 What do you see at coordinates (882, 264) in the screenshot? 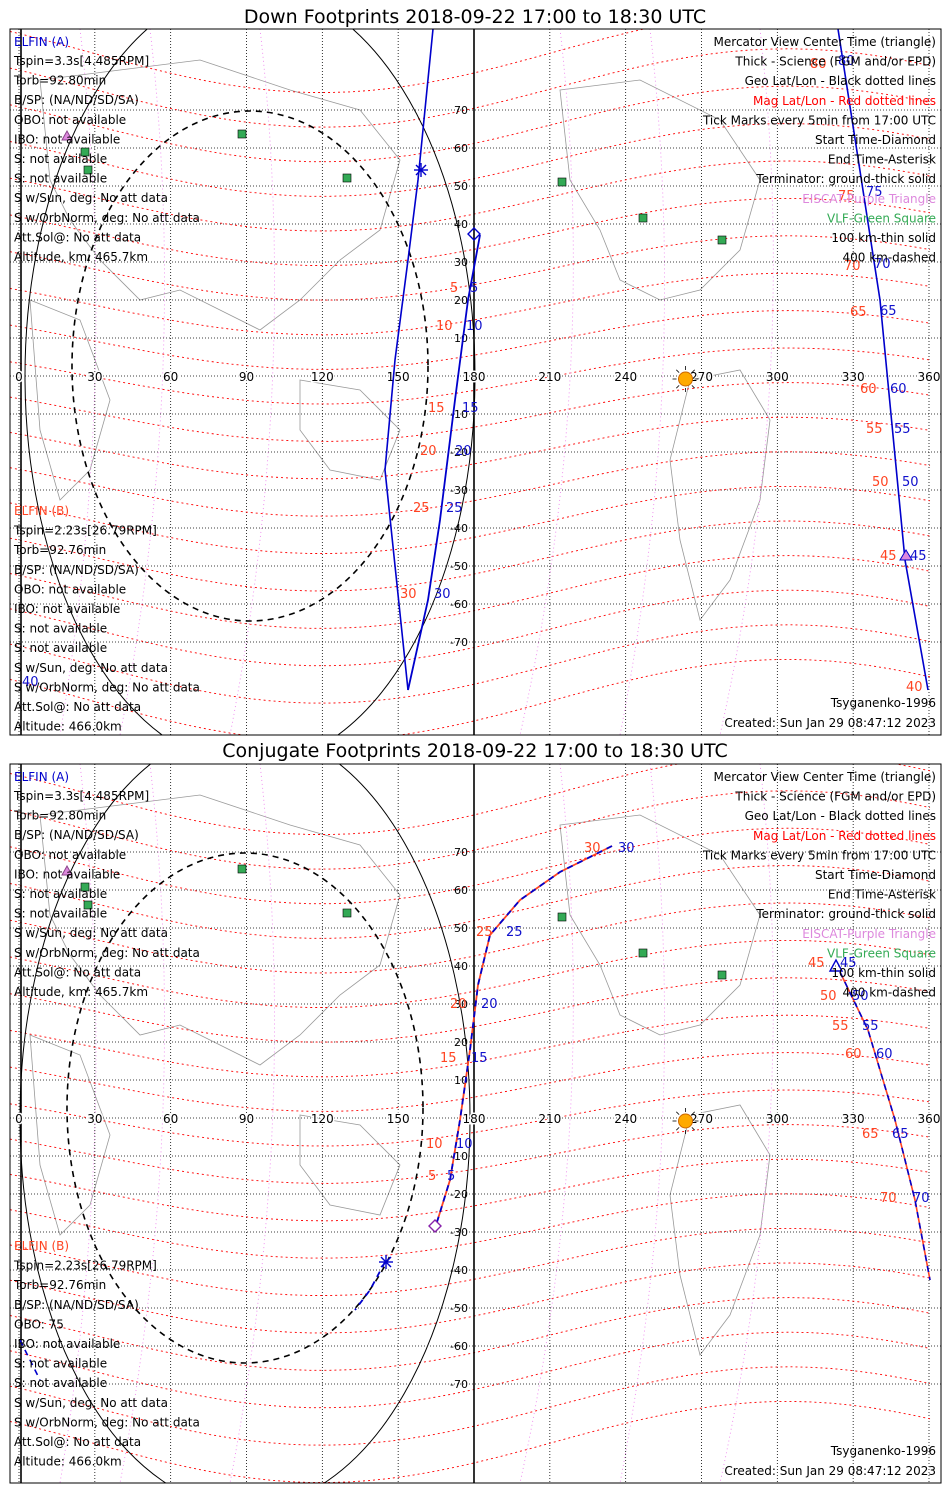
I see `elfin-a-right-label: 70` at bounding box center [882, 264].